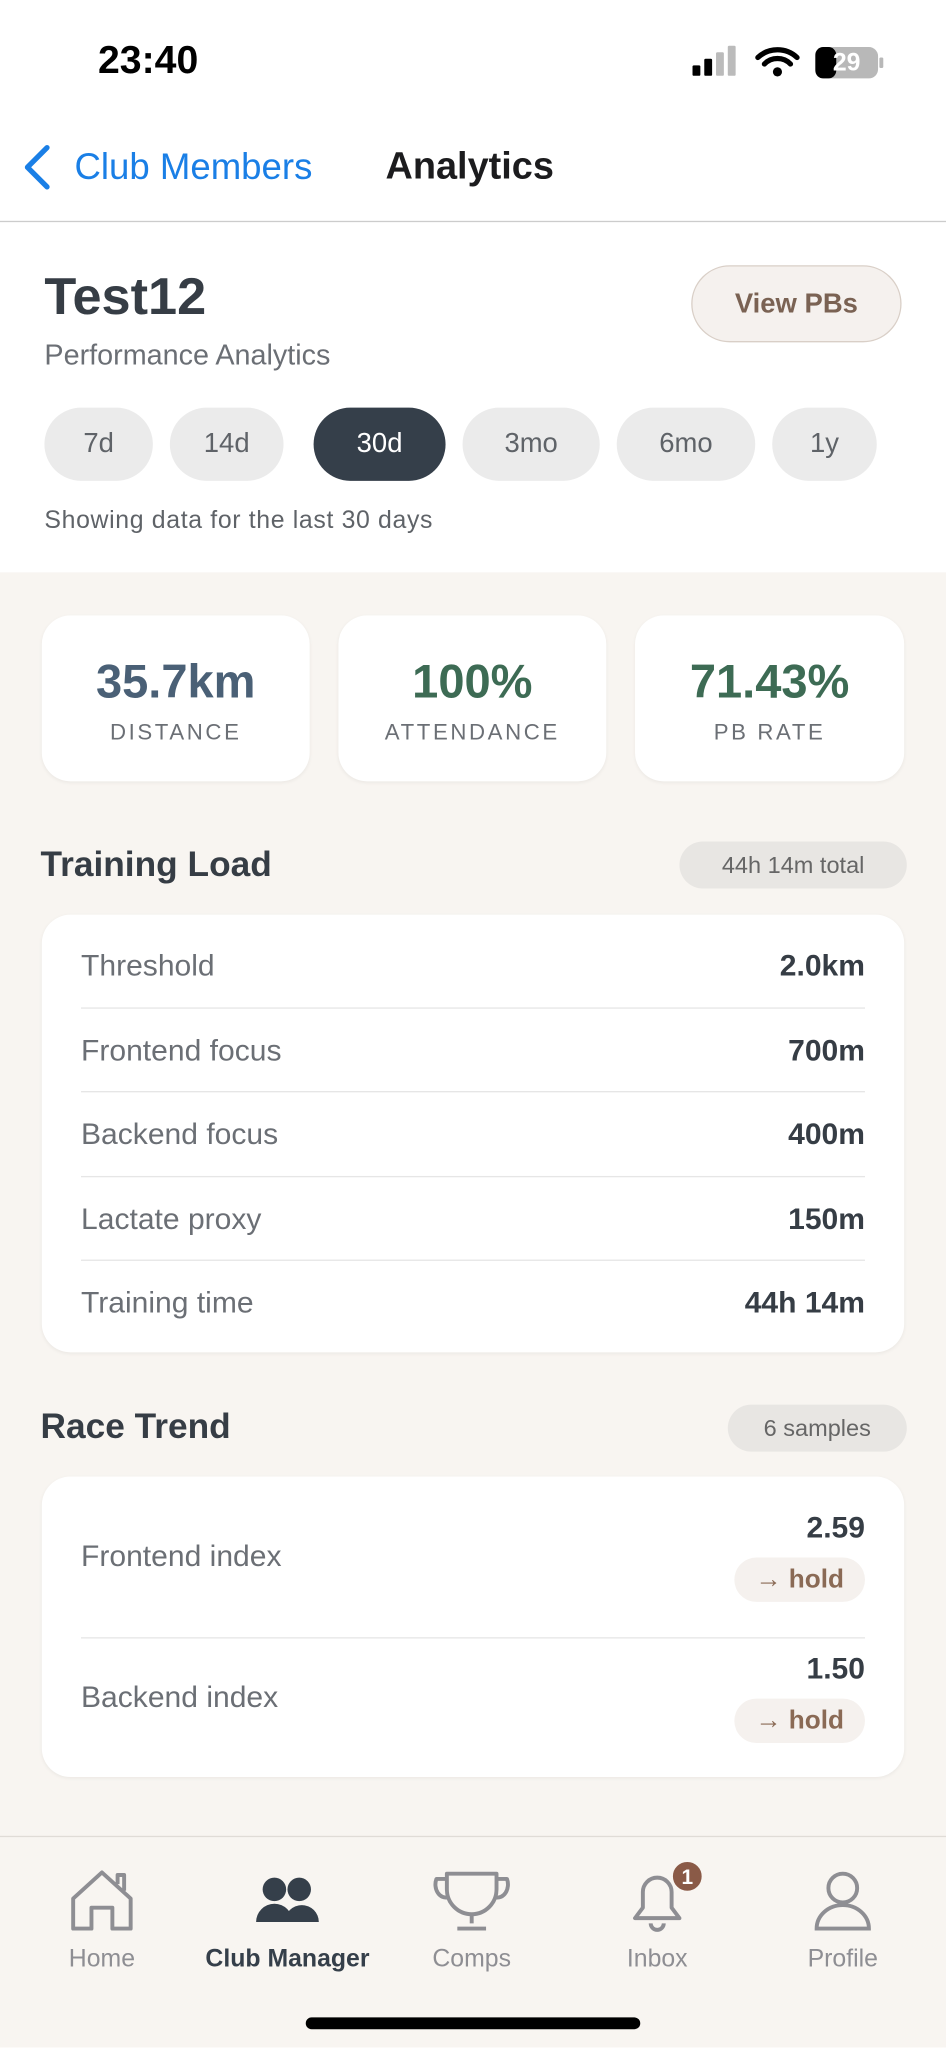 Image resolution: width=946 pixels, height=2048 pixels. Describe the element at coordinates (531, 444) in the screenshot. I see `range-pill: 3mo` at that location.